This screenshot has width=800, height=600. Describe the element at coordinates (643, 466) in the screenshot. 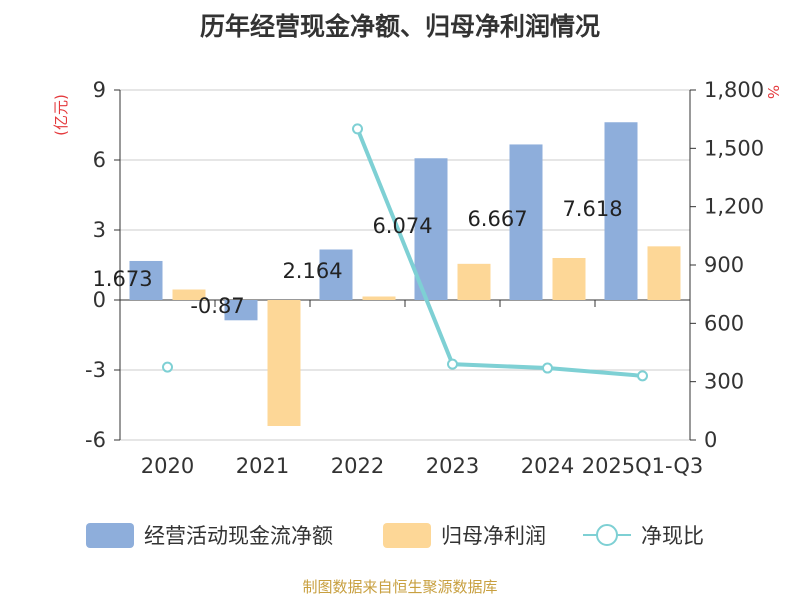

I see `category-label: 2025Q1-Q3` at that location.